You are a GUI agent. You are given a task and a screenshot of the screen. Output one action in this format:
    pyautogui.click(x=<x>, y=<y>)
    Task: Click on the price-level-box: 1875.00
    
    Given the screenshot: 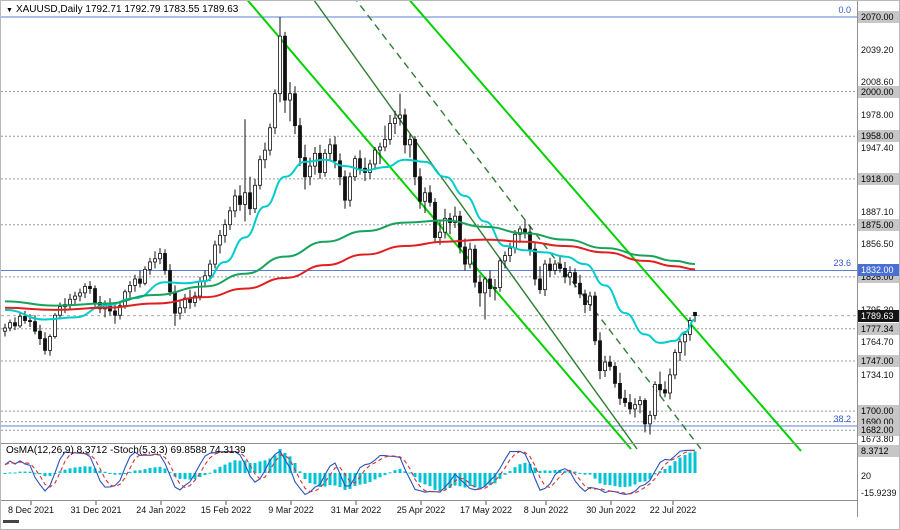 What is the action you would take?
    pyautogui.click(x=878, y=224)
    